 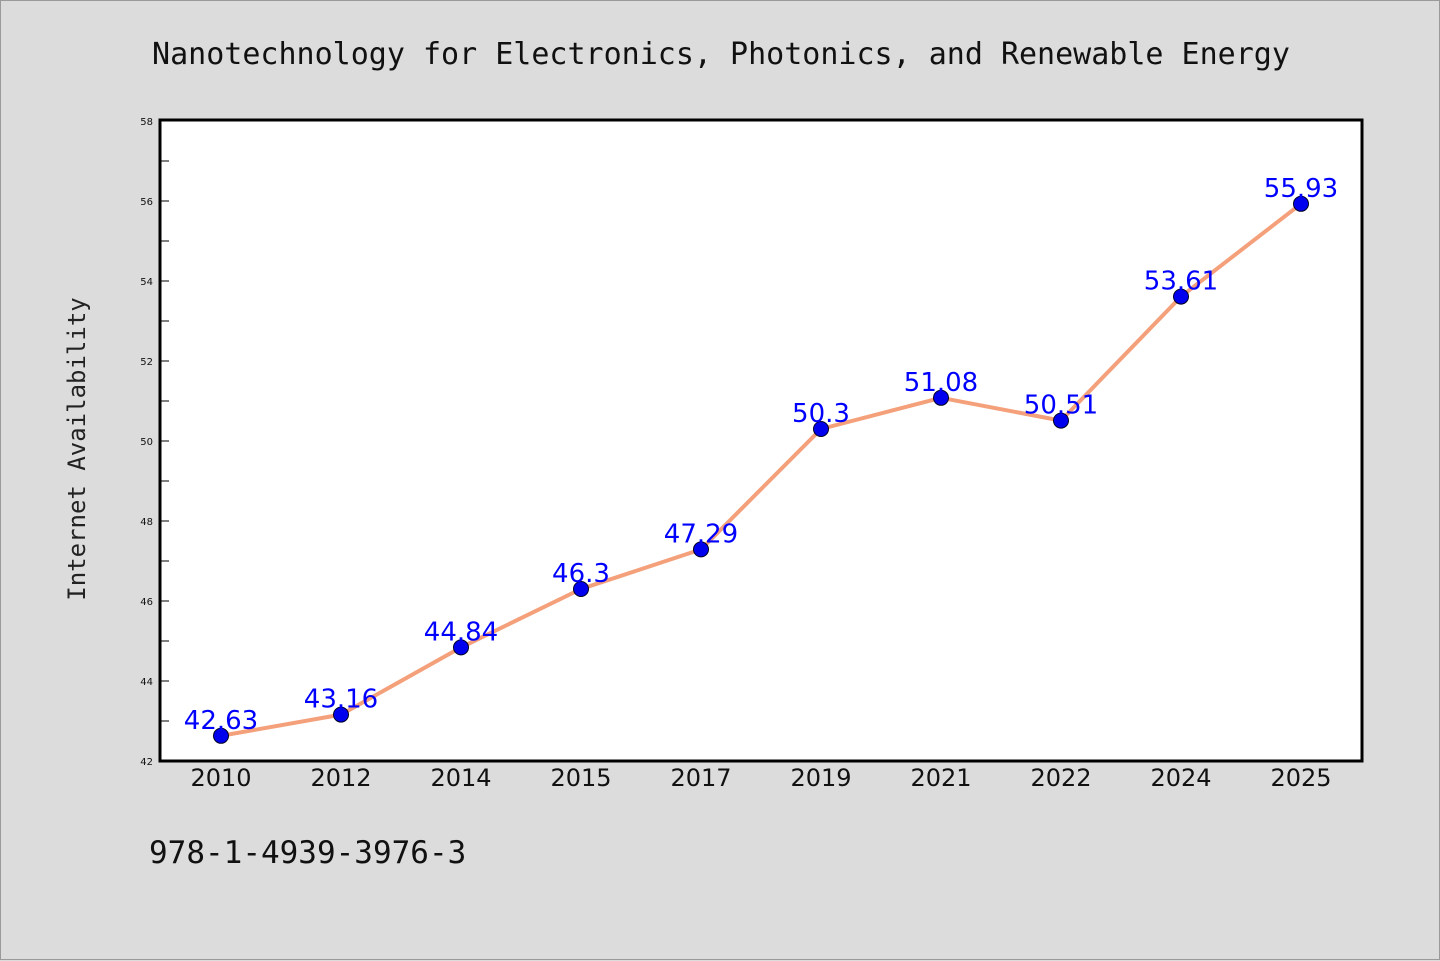 I want to click on x-tick-label: 2015, so click(x=580, y=778).